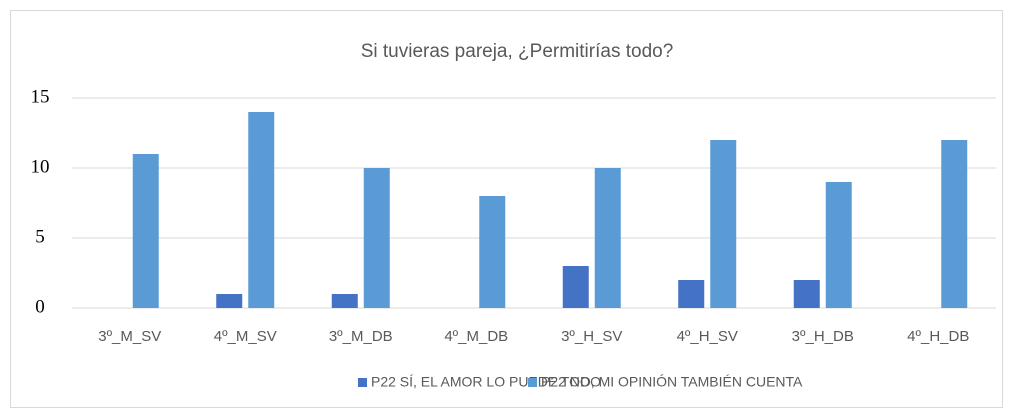 This screenshot has width=1014, height=415. I want to click on y-tick-label: 10, so click(40, 166).